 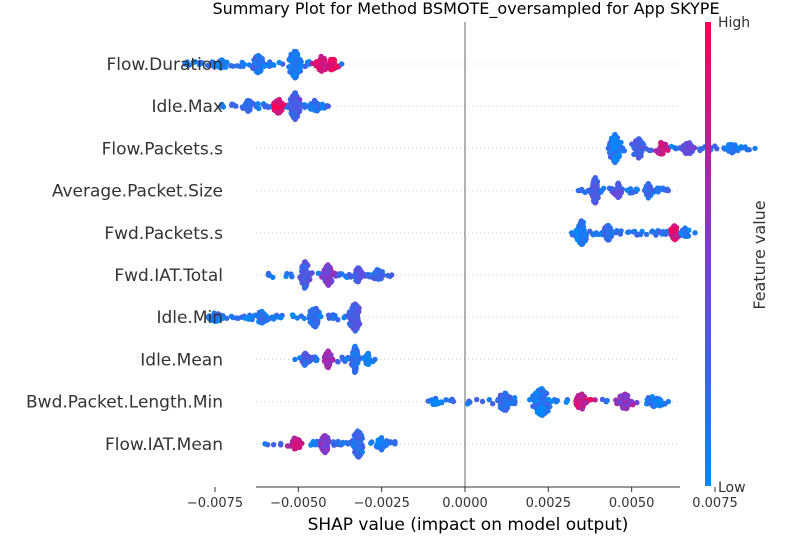 What do you see at coordinates (165, 65) in the screenshot?
I see `feature-label: Flow.Duration` at bounding box center [165, 65].